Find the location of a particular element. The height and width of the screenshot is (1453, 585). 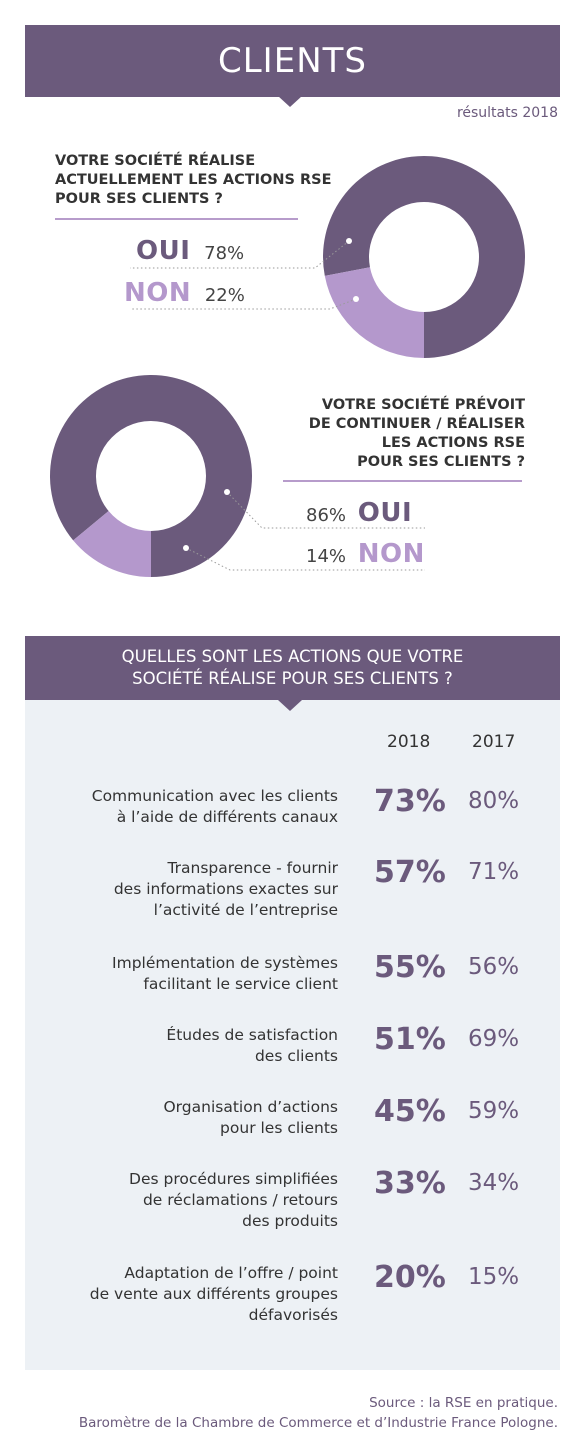

q1-yes-label: OUI is located at coordinates (163, 251).